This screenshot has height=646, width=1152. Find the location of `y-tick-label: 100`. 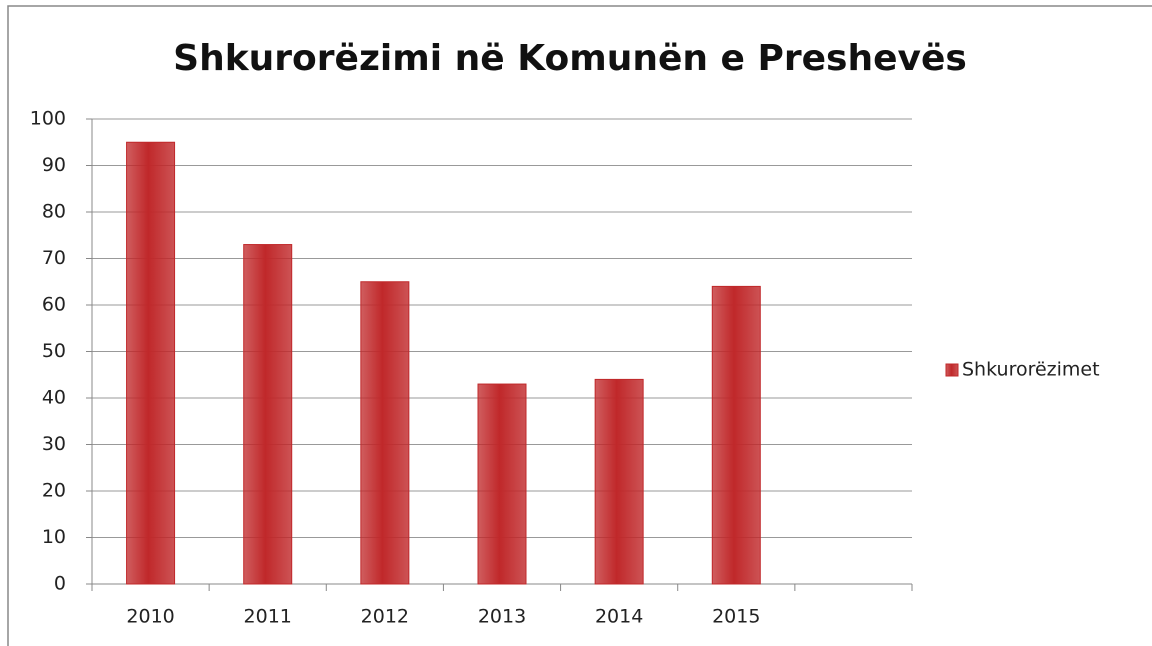

y-tick-label: 100 is located at coordinates (48, 119).